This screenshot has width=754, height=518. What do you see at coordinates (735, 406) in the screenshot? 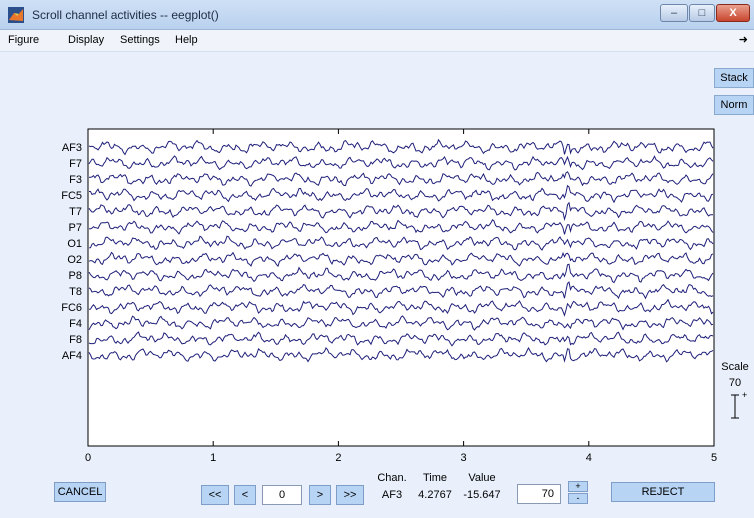
I see `scale-bar-icon` at bounding box center [735, 406].